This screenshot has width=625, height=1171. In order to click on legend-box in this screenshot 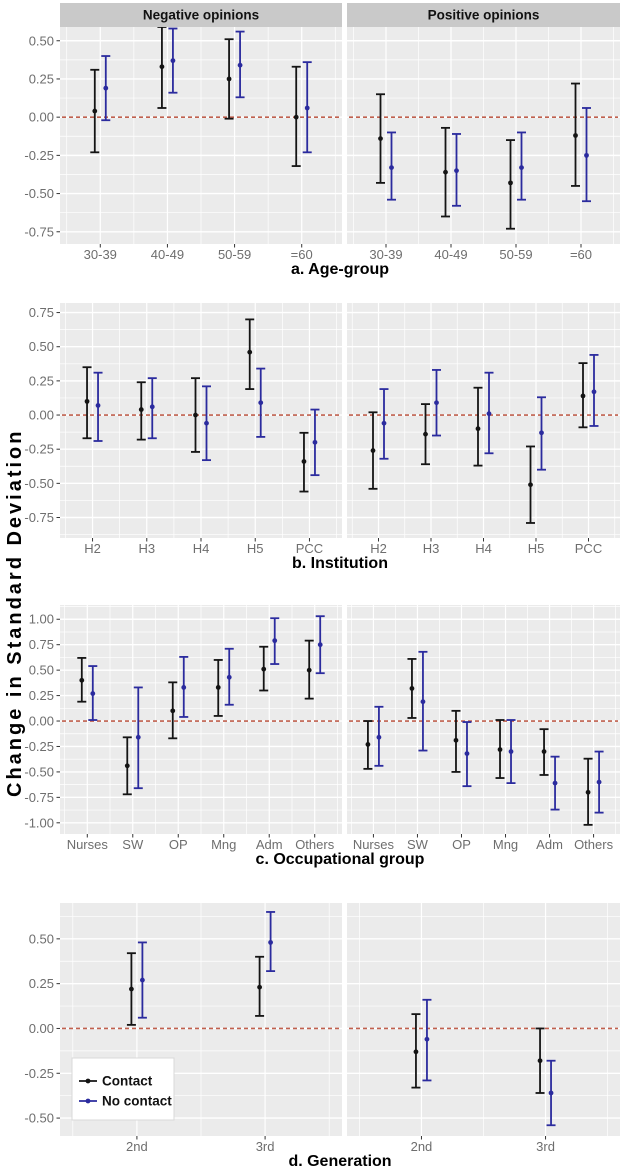, I will do `click(123, 1089)`.